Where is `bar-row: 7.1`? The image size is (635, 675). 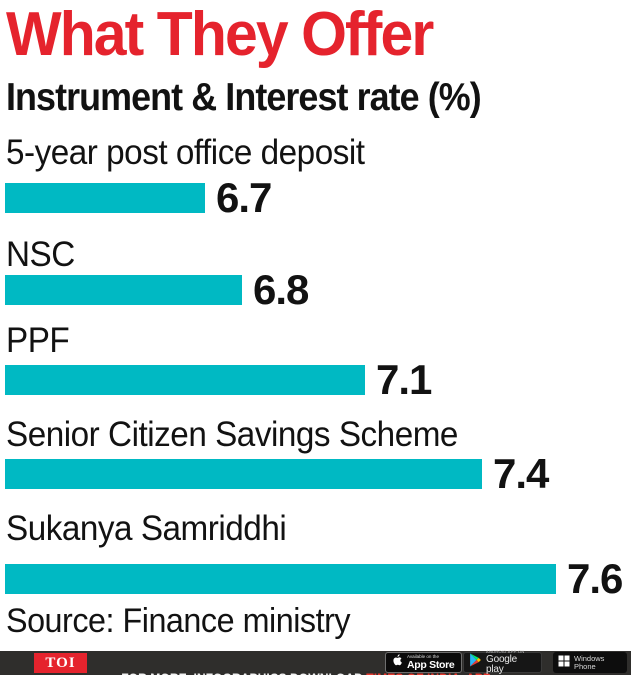
bar-row: 7.1 is located at coordinates (218, 379).